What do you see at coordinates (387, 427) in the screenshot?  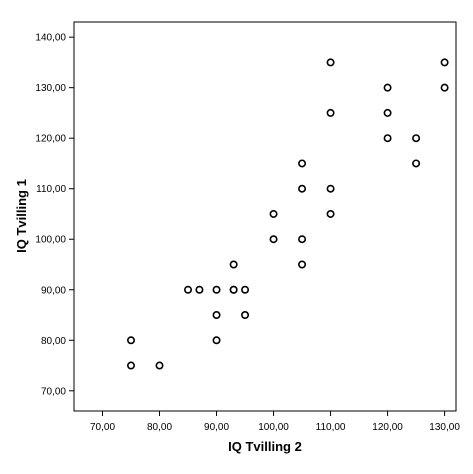 I see `x-tick-label: 120,00` at bounding box center [387, 427].